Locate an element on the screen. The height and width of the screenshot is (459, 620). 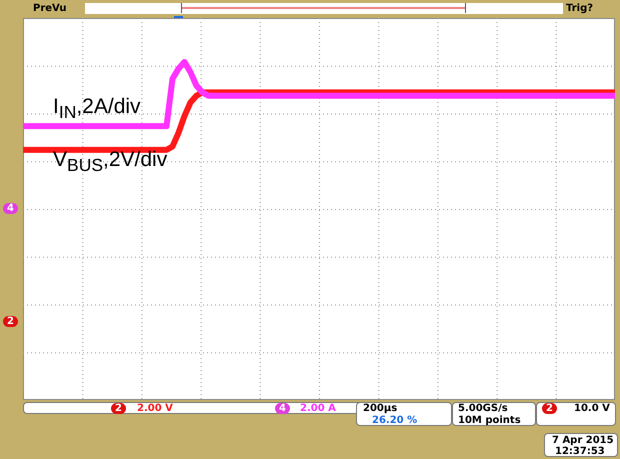
text: 2.00 V is located at coordinates (155, 409).